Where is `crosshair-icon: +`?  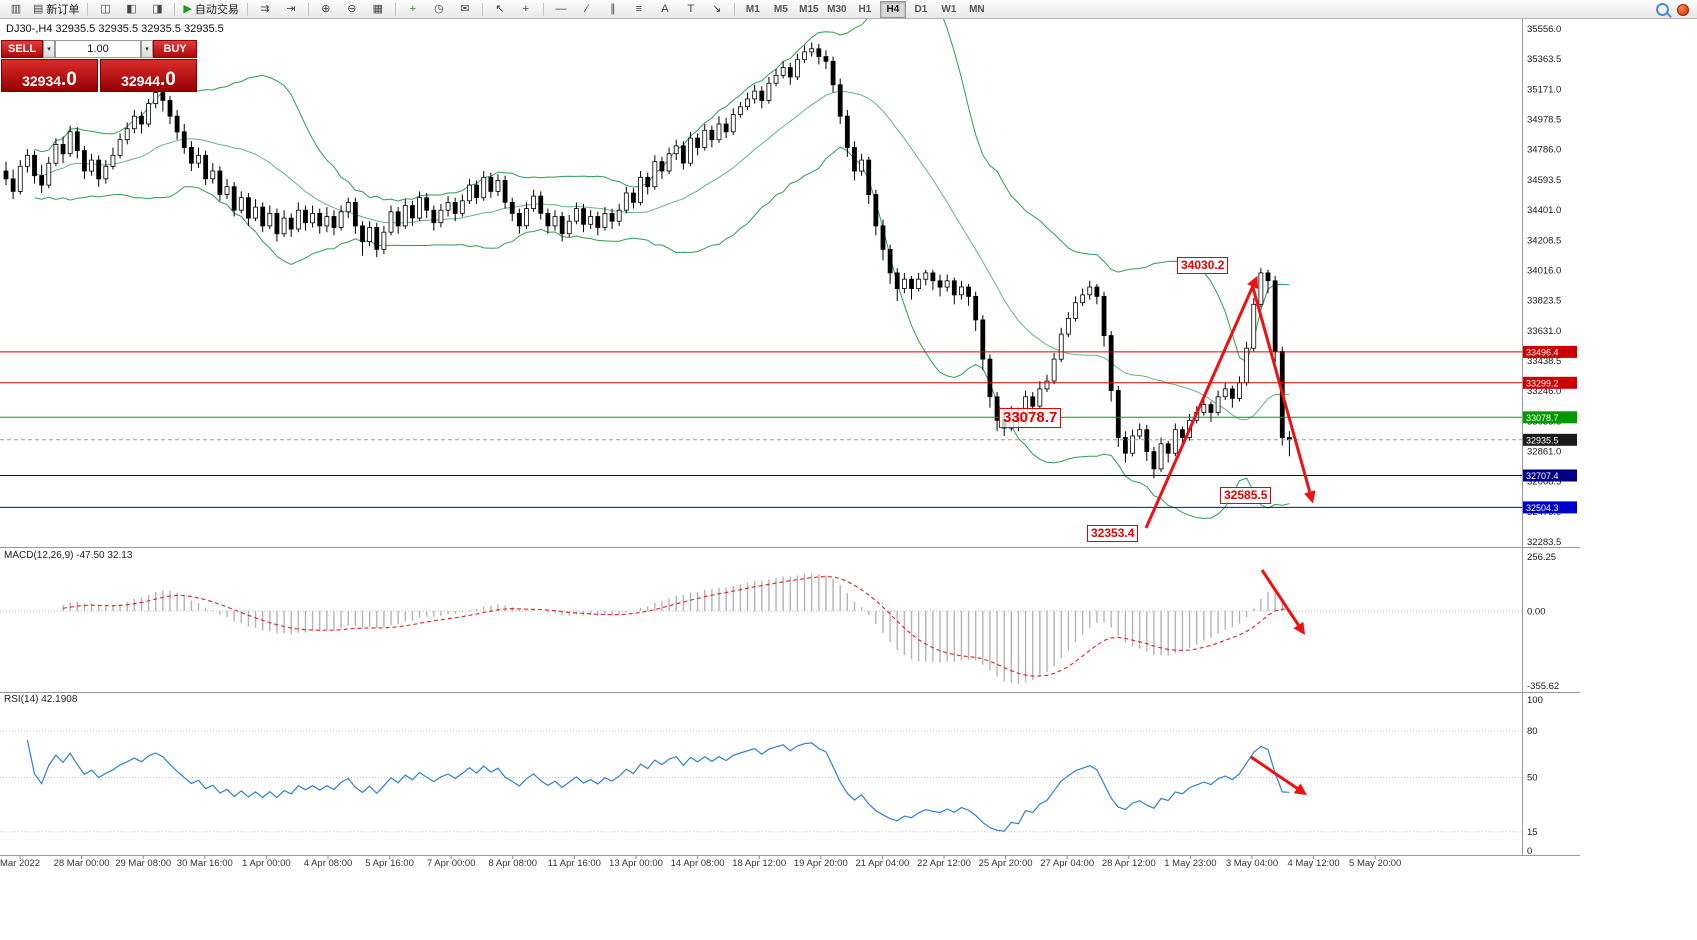 crosshair-icon: + is located at coordinates (526, 9).